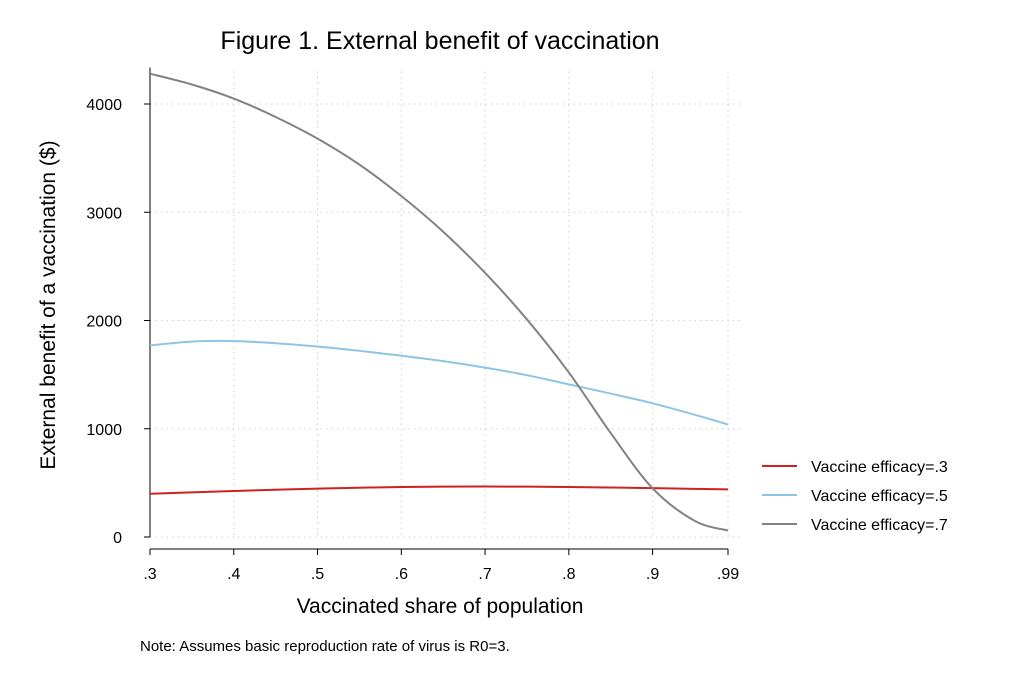  What do you see at coordinates (440, 606) in the screenshot?
I see `x-axis-label: Vaccinated share of population` at bounding box center [440, 606].